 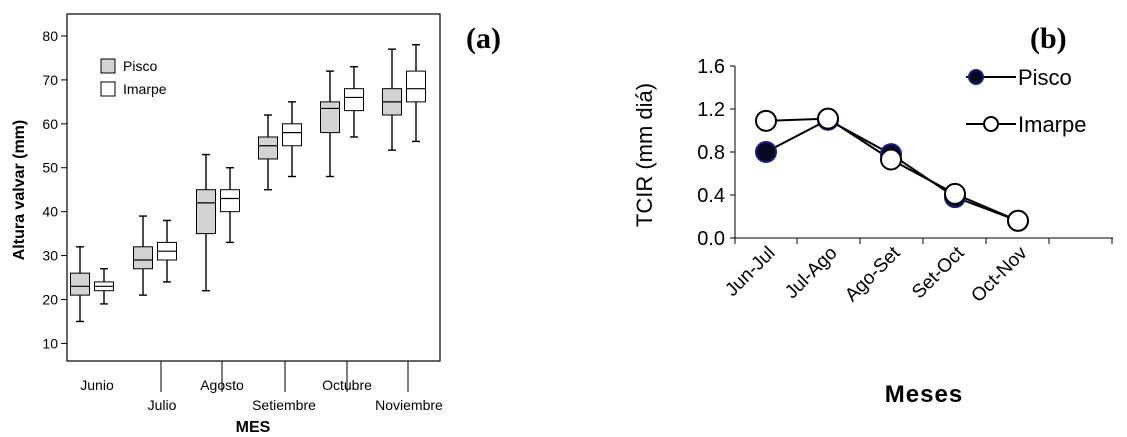 I want to click on y-tick-label: 60, so click(x=50, y=124).